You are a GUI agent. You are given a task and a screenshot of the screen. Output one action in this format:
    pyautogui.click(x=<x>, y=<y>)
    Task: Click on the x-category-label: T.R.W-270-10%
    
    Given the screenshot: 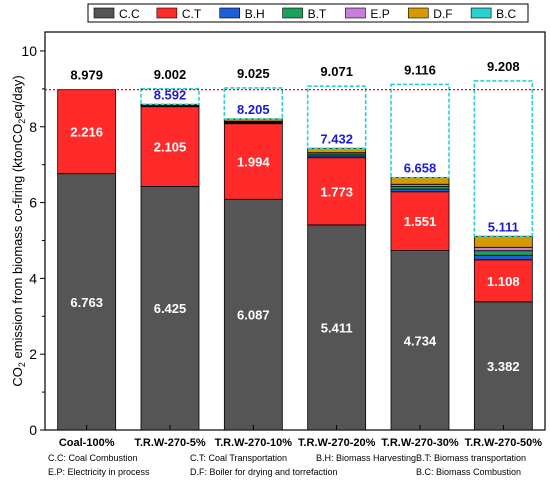 What is the action you would take?
    pyautogui.click(x=254, y=443)
    